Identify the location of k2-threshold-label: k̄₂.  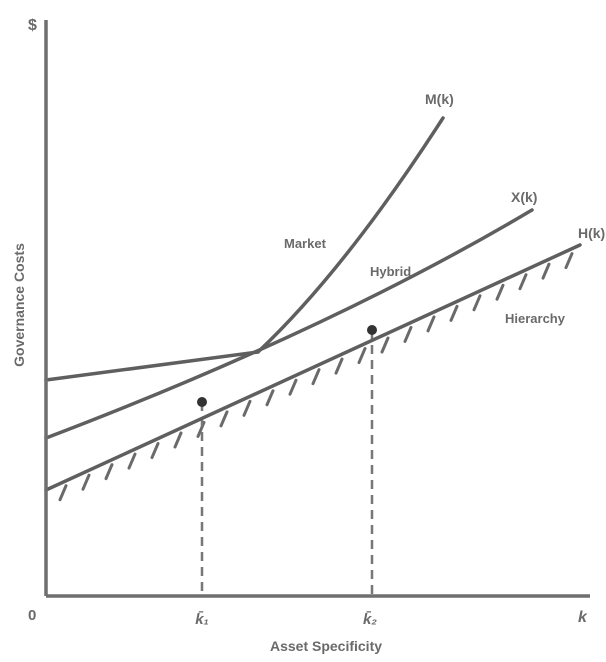
(370, 619).